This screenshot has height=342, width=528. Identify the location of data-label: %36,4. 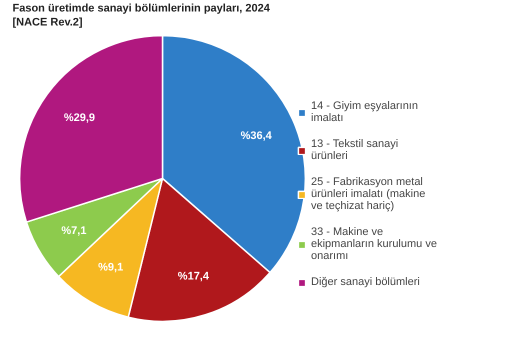
(256, 136).